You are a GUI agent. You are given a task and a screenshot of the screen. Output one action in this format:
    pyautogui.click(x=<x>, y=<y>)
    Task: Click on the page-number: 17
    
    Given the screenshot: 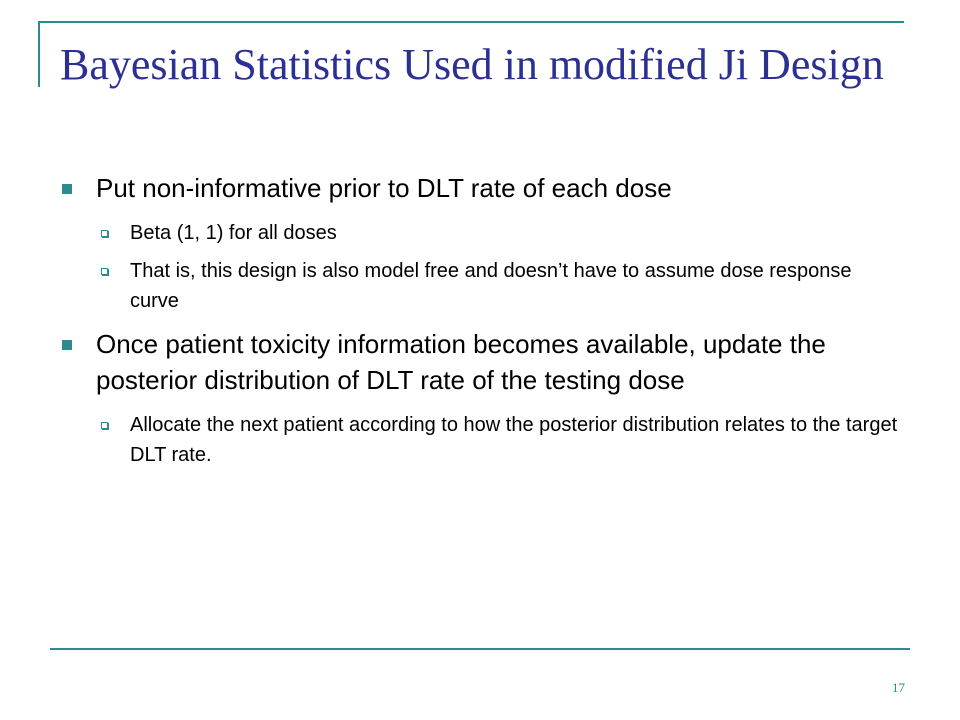 What is the action you would take?
    pyautogui.click(x=898, y=687)
    